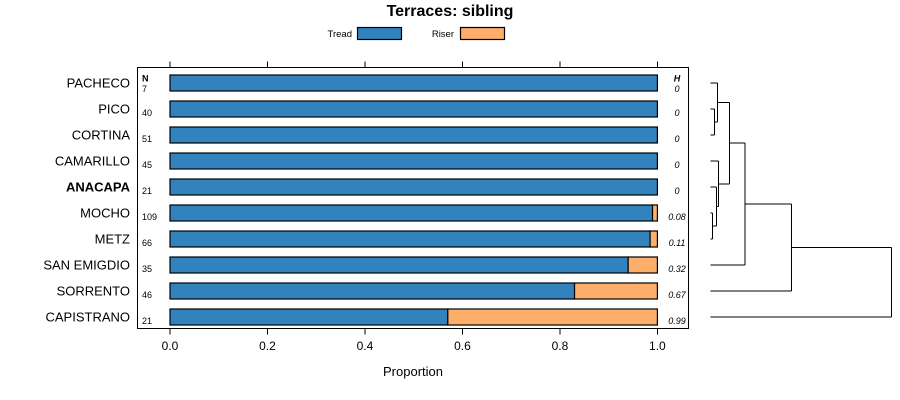 The height and width of the screenshot is (400, 900). What do you see at coordinates (677, 79) in the screenshot?
I see `h-column-header: H` at bounding box center [677, 79].